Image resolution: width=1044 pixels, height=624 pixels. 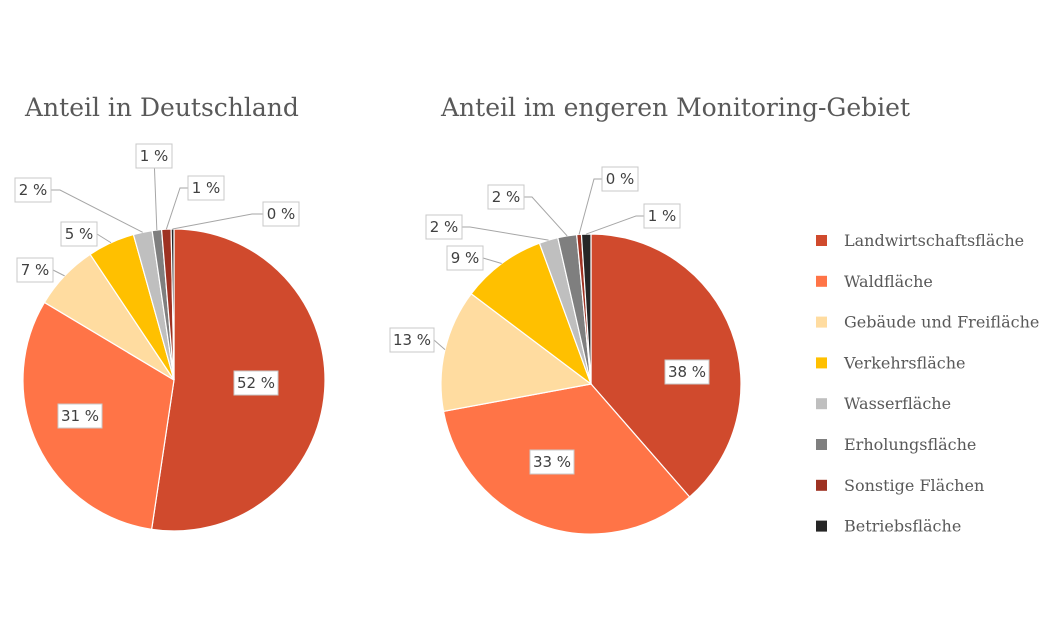 I want to click on pie-left-label-box-verkehrsflaeche, so click(x=79, y=234).